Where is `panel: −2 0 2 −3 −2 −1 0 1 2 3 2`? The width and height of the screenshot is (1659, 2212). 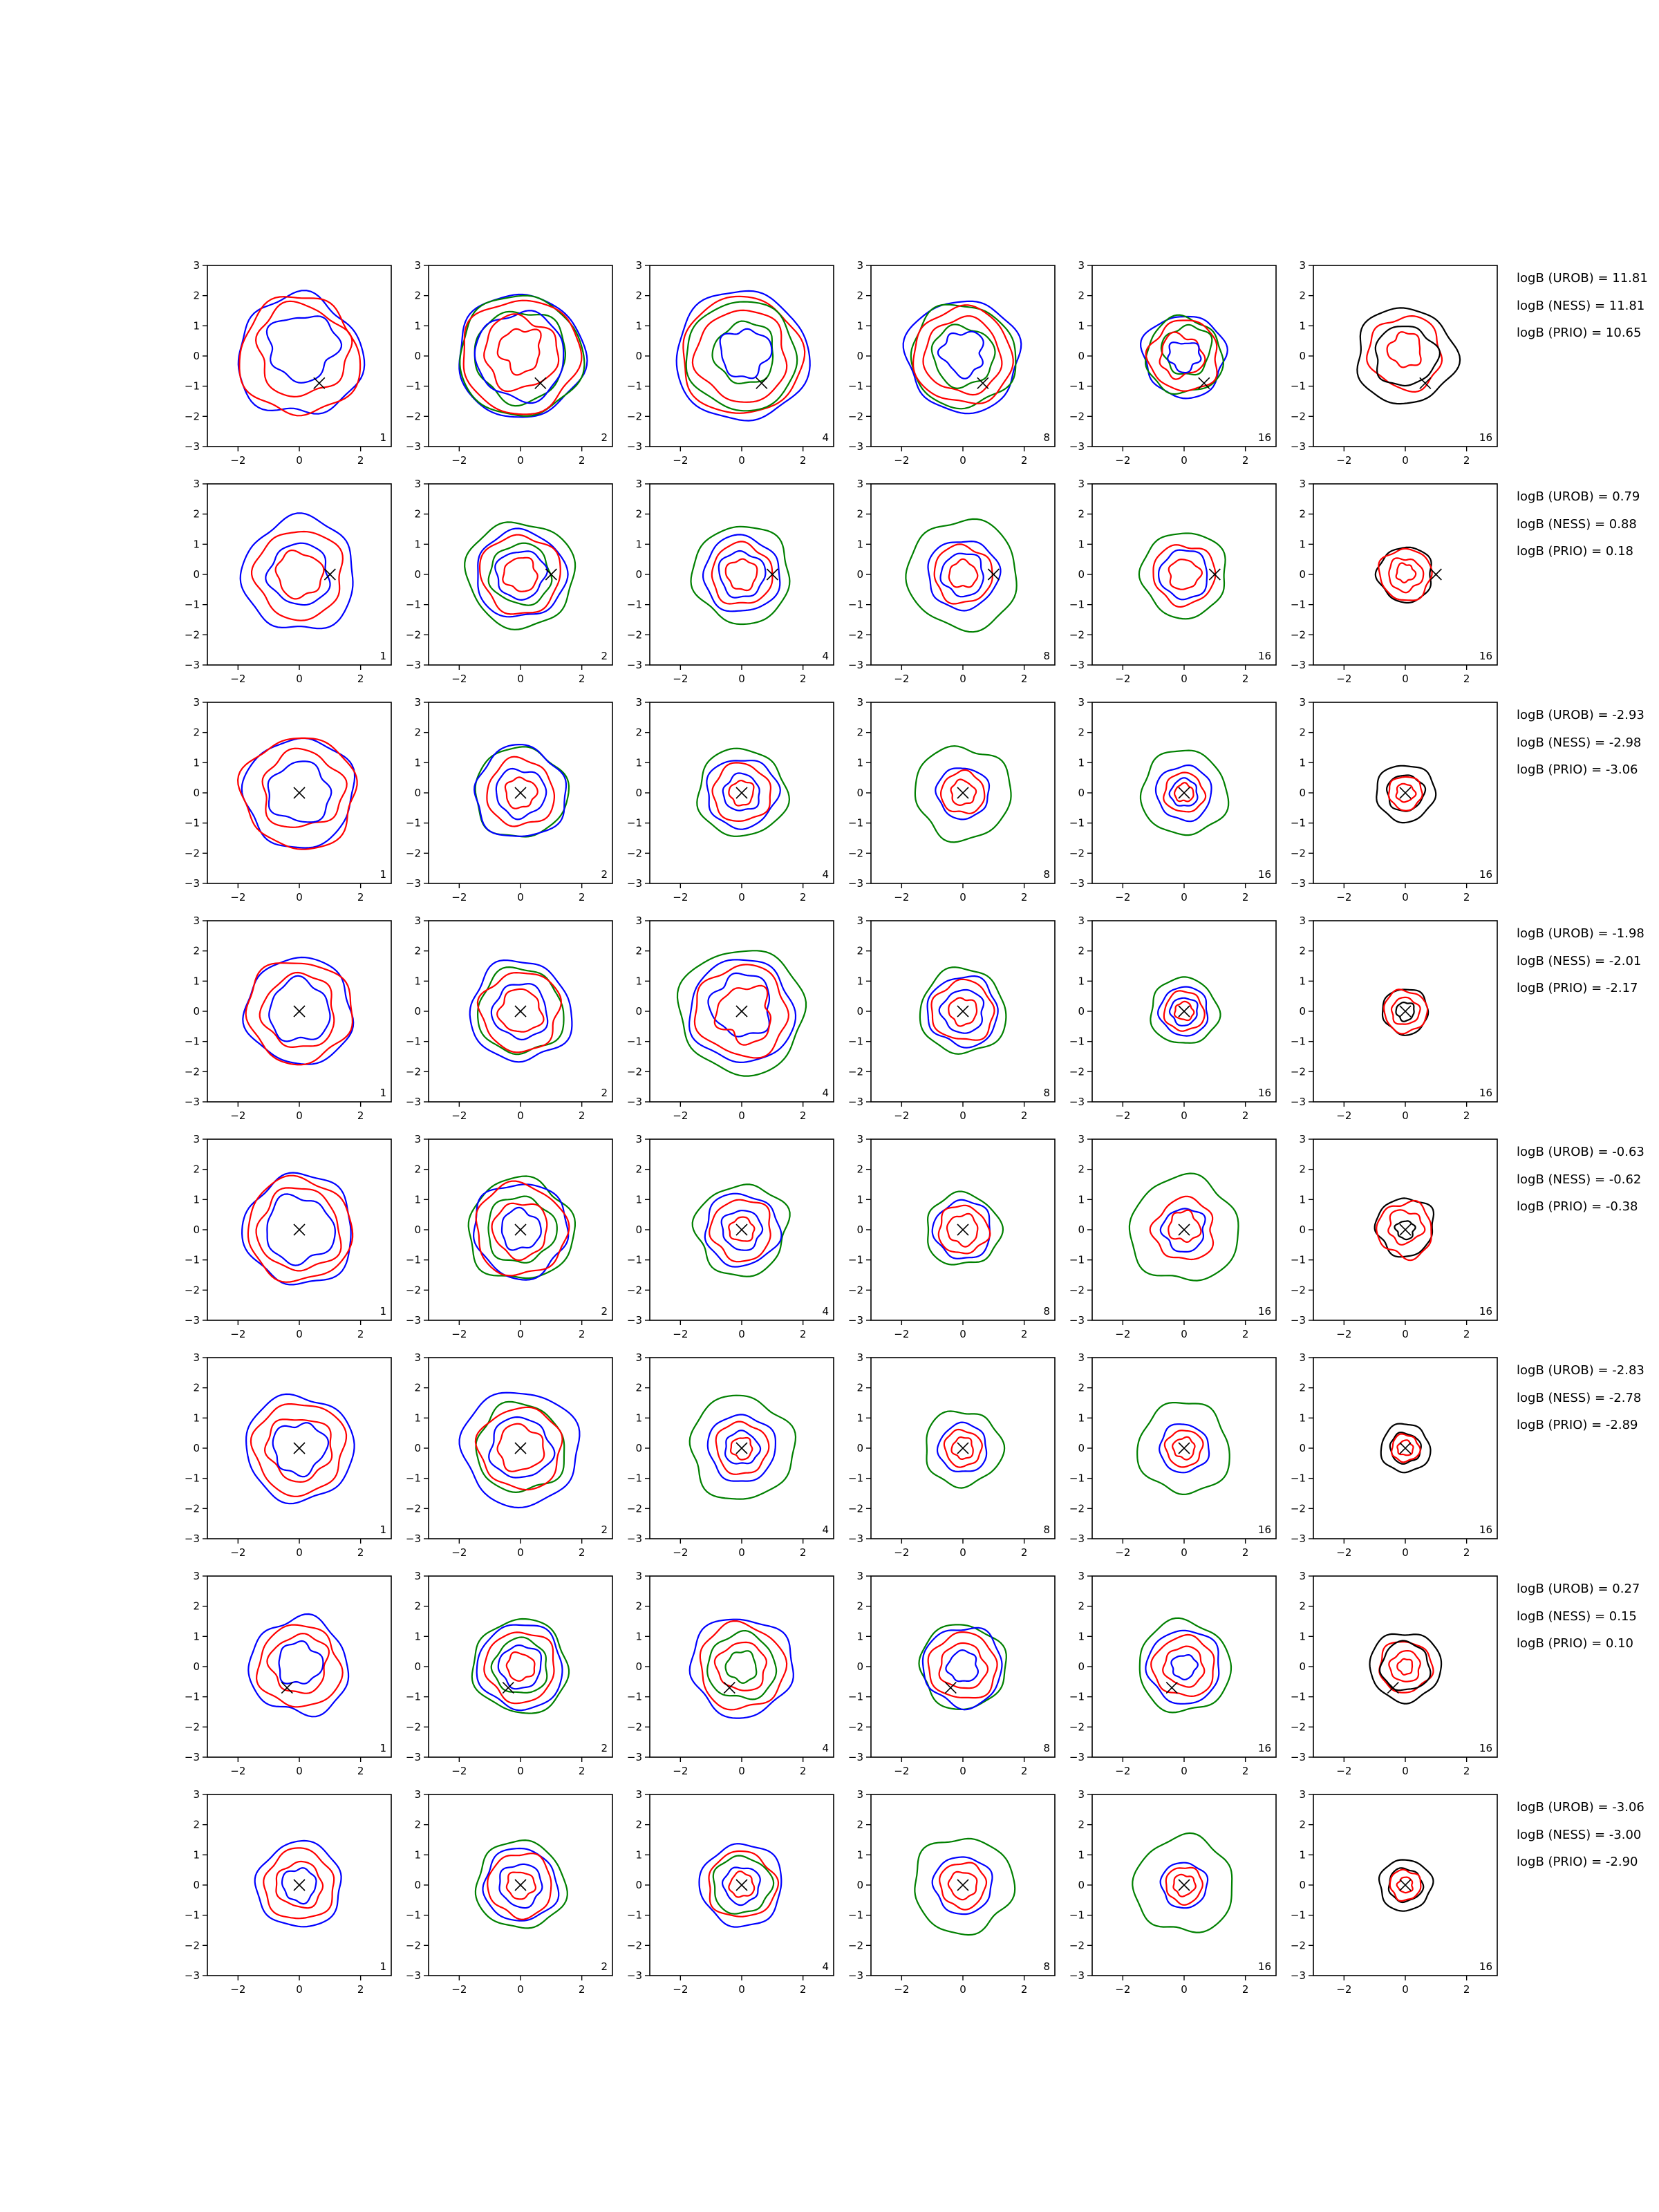 panel: −2 0 2 −3 −2 −1 0 1 2 3 2 is located at coordinates (509, 581).